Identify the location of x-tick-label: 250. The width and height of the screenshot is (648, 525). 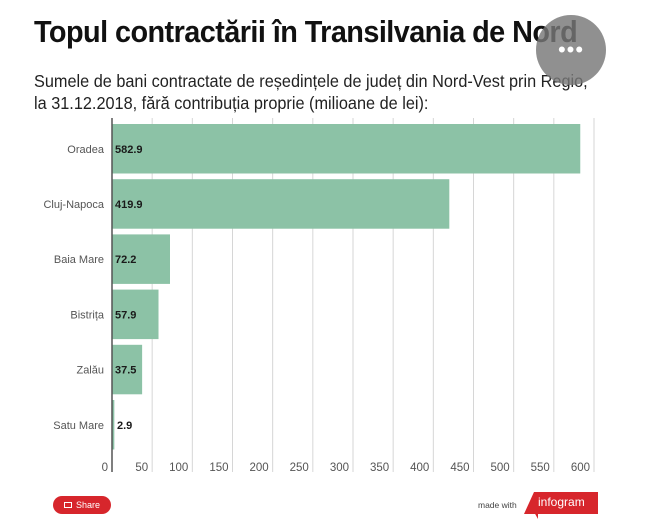
(299, 468).